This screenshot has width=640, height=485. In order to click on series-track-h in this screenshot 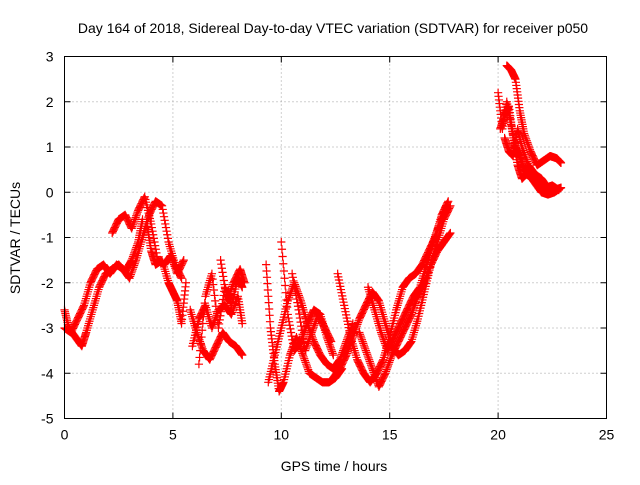, I will do `click(232, 280)`.